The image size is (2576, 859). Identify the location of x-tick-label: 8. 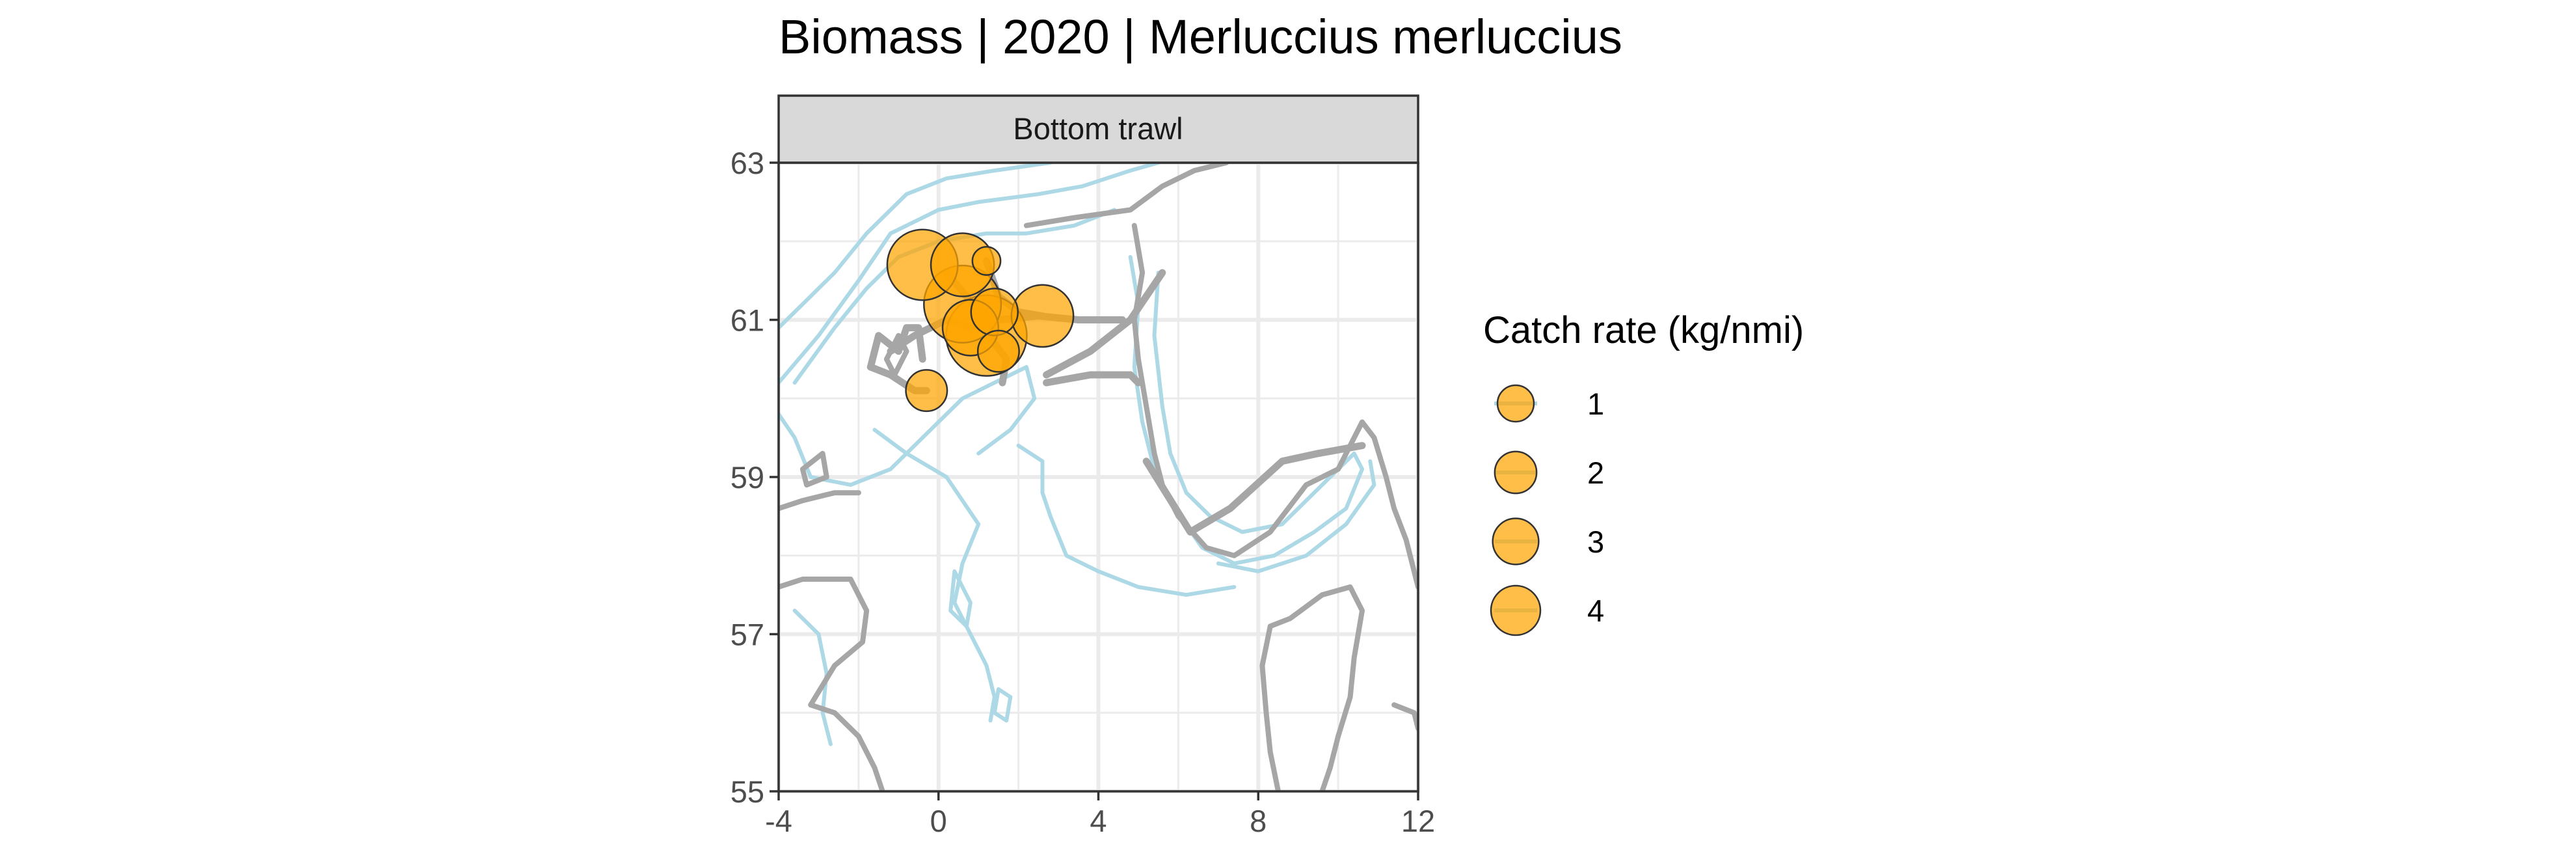
(1258, 821).